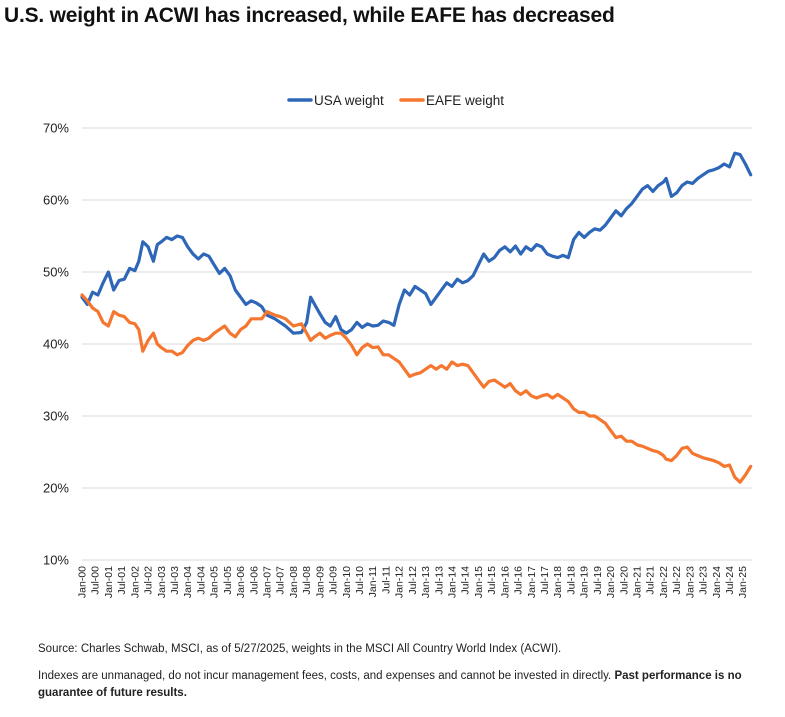  Describe the element at coordinates (334, 580) in the screenshot. I see `x-tick-label: Jul-09` at that location.